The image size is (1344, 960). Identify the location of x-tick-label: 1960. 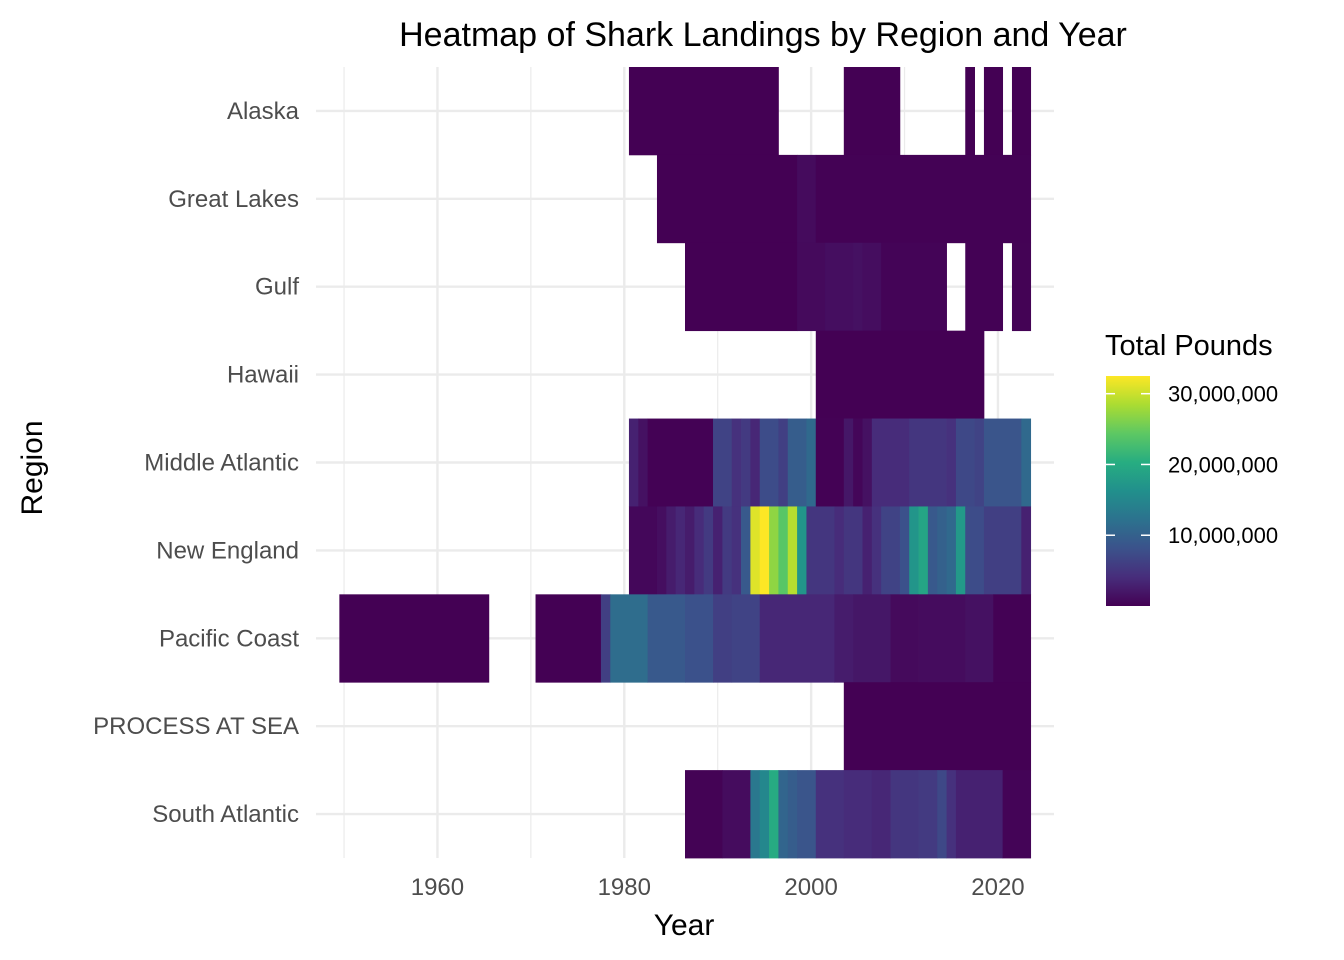
(437, 887).